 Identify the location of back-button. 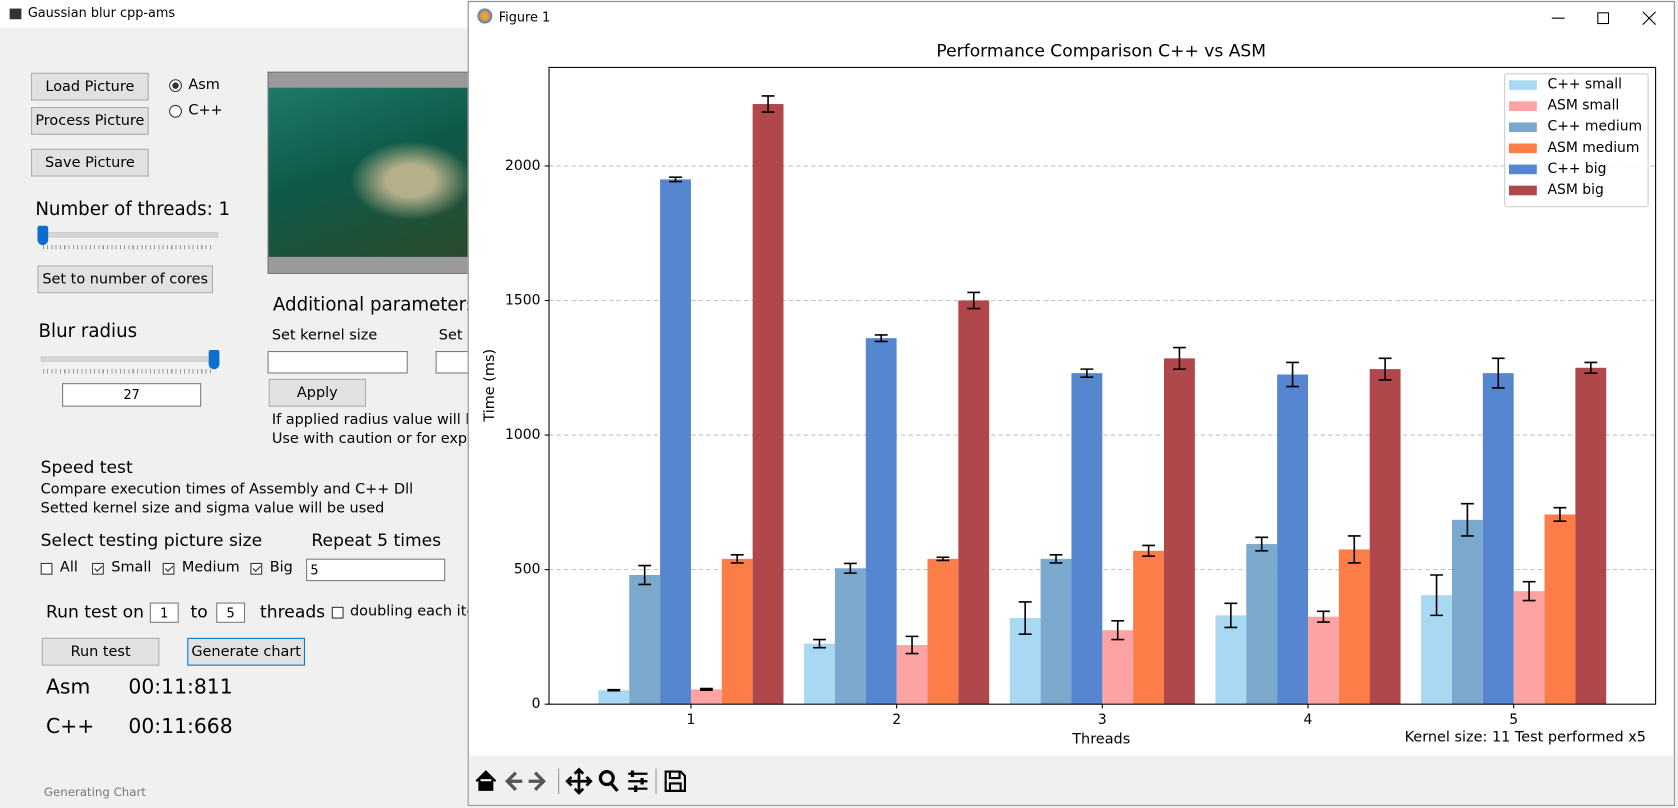
(514, 781).